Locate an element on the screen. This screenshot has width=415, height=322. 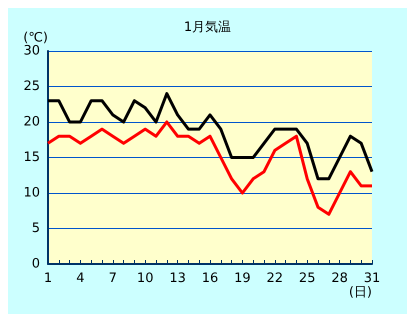
x-tick-label: 25 is located at coordinates (307, 278).